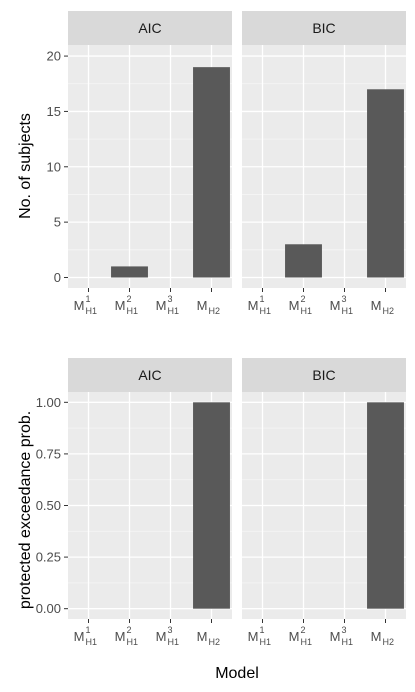 Image resolution: width=415 pixels, height=692 pixels. What do you see at coordinates (54, 56) in the screenshot?
I see `y-tick-label: 20` at bounding box center [54, 56].